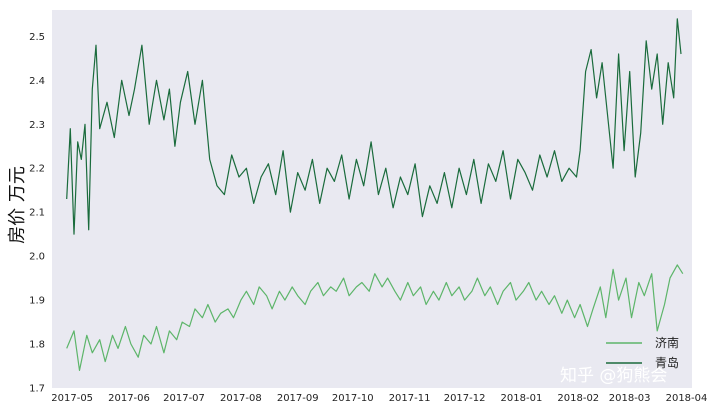 The width and height of the screenshot is (712, 406). Describe the element at coordinates (37, 301) in the screenshot. I see `y-tick-label: 1.9` at that location.